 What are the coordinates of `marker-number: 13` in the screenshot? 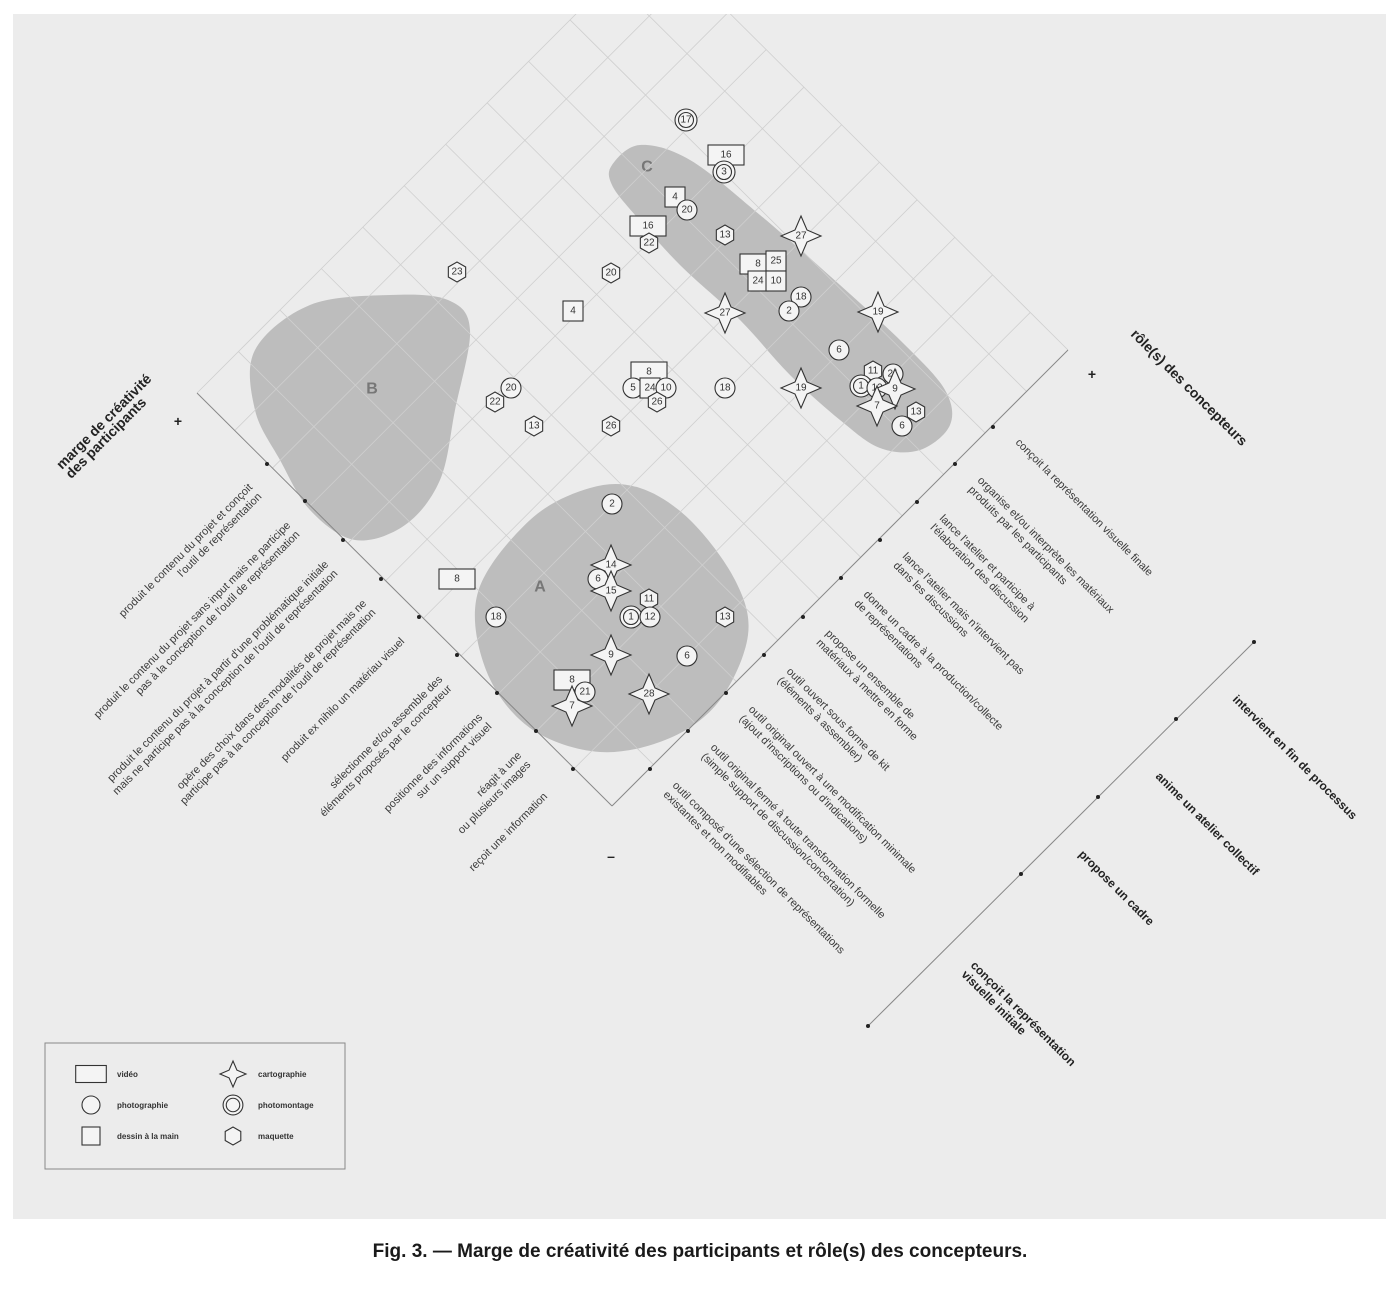 It's located at (916, 412).